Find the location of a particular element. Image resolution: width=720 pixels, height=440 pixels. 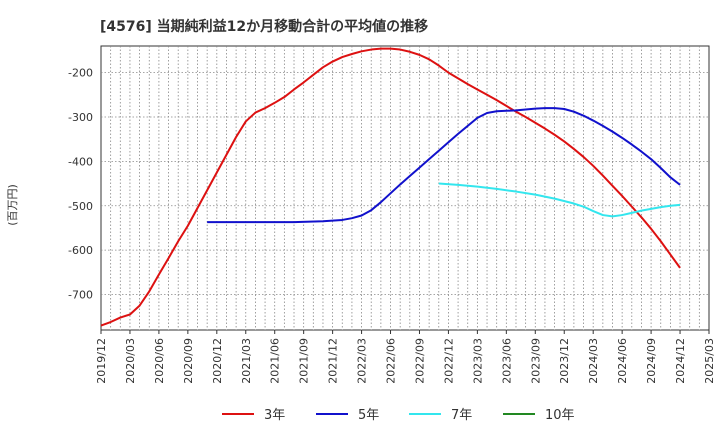

y-tick-label: -600 is located at coordinates (80, 250).